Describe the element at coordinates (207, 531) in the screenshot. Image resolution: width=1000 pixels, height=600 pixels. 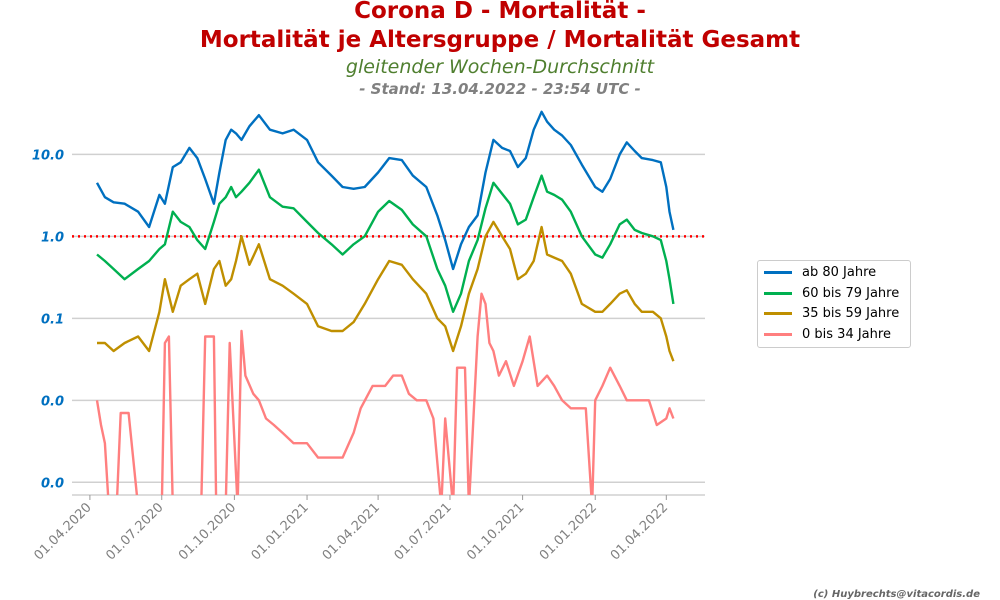
I see `x-tick-label: 01.10.2020` at that location.